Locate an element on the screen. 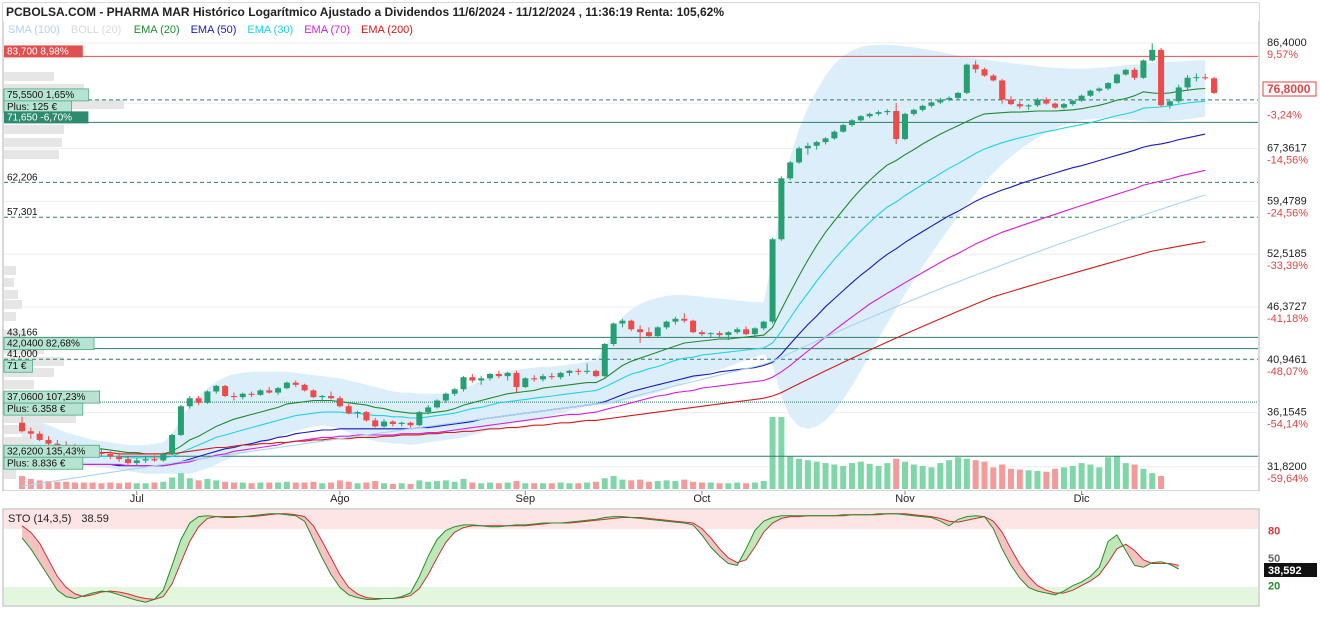  legend-item-5: EMA (70) is located at coordinates (327, 30).